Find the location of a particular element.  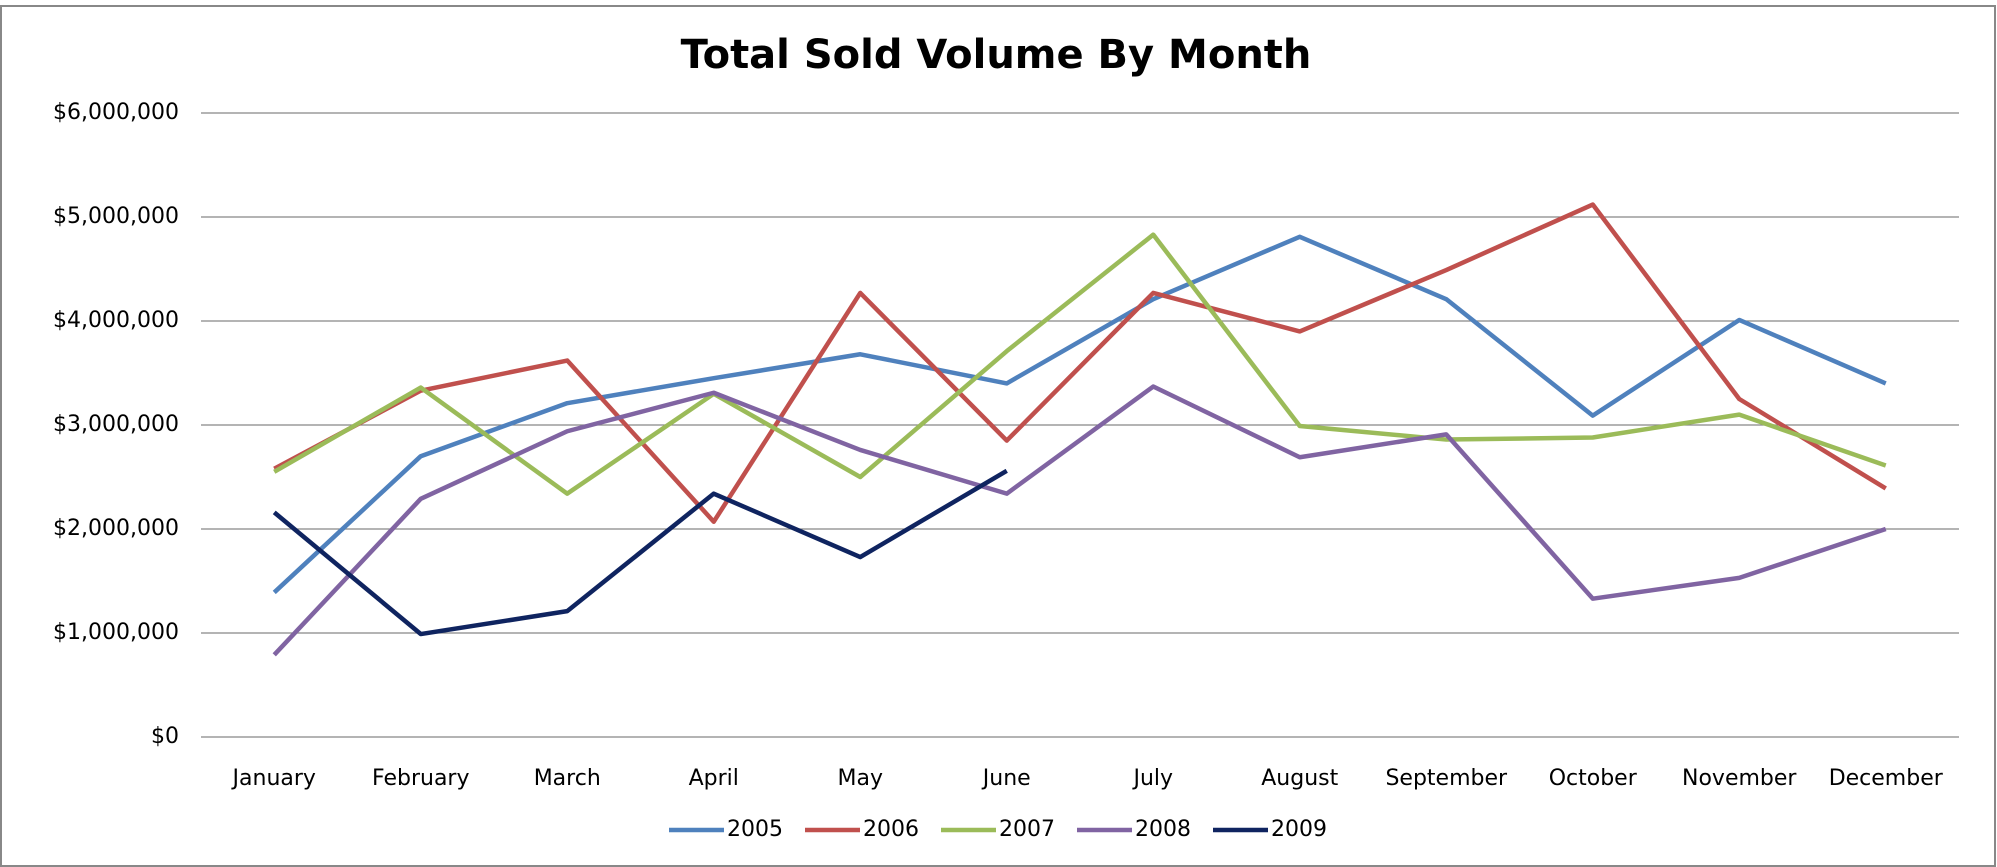

x-tick-label: October is located at coordinates (1593, 778).